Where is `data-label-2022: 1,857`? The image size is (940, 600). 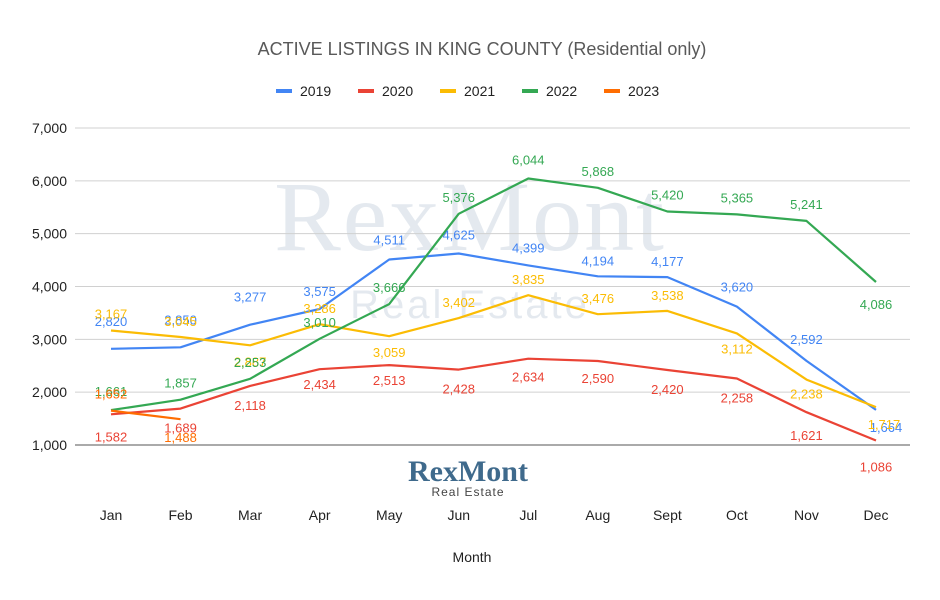
data-label-2022: 1,857 is located at coordinates (180, 383).